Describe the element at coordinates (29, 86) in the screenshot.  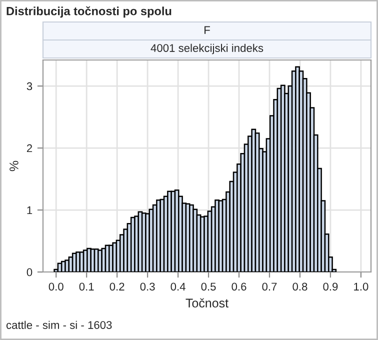
I see `y-tick-label: 3` at that location.